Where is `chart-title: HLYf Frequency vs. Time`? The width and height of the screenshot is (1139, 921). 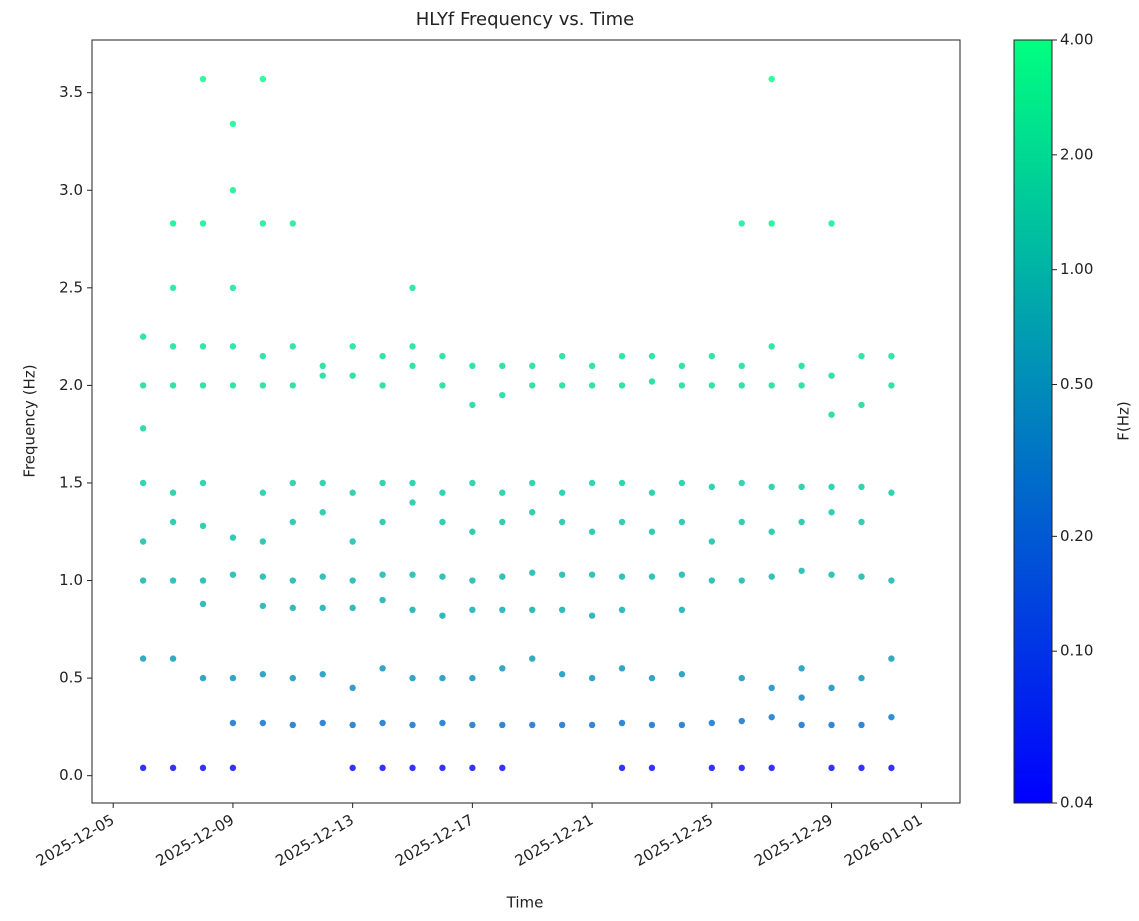 chart-title: HLYf Frequency vs. Time is located at coordinates (525, 19).